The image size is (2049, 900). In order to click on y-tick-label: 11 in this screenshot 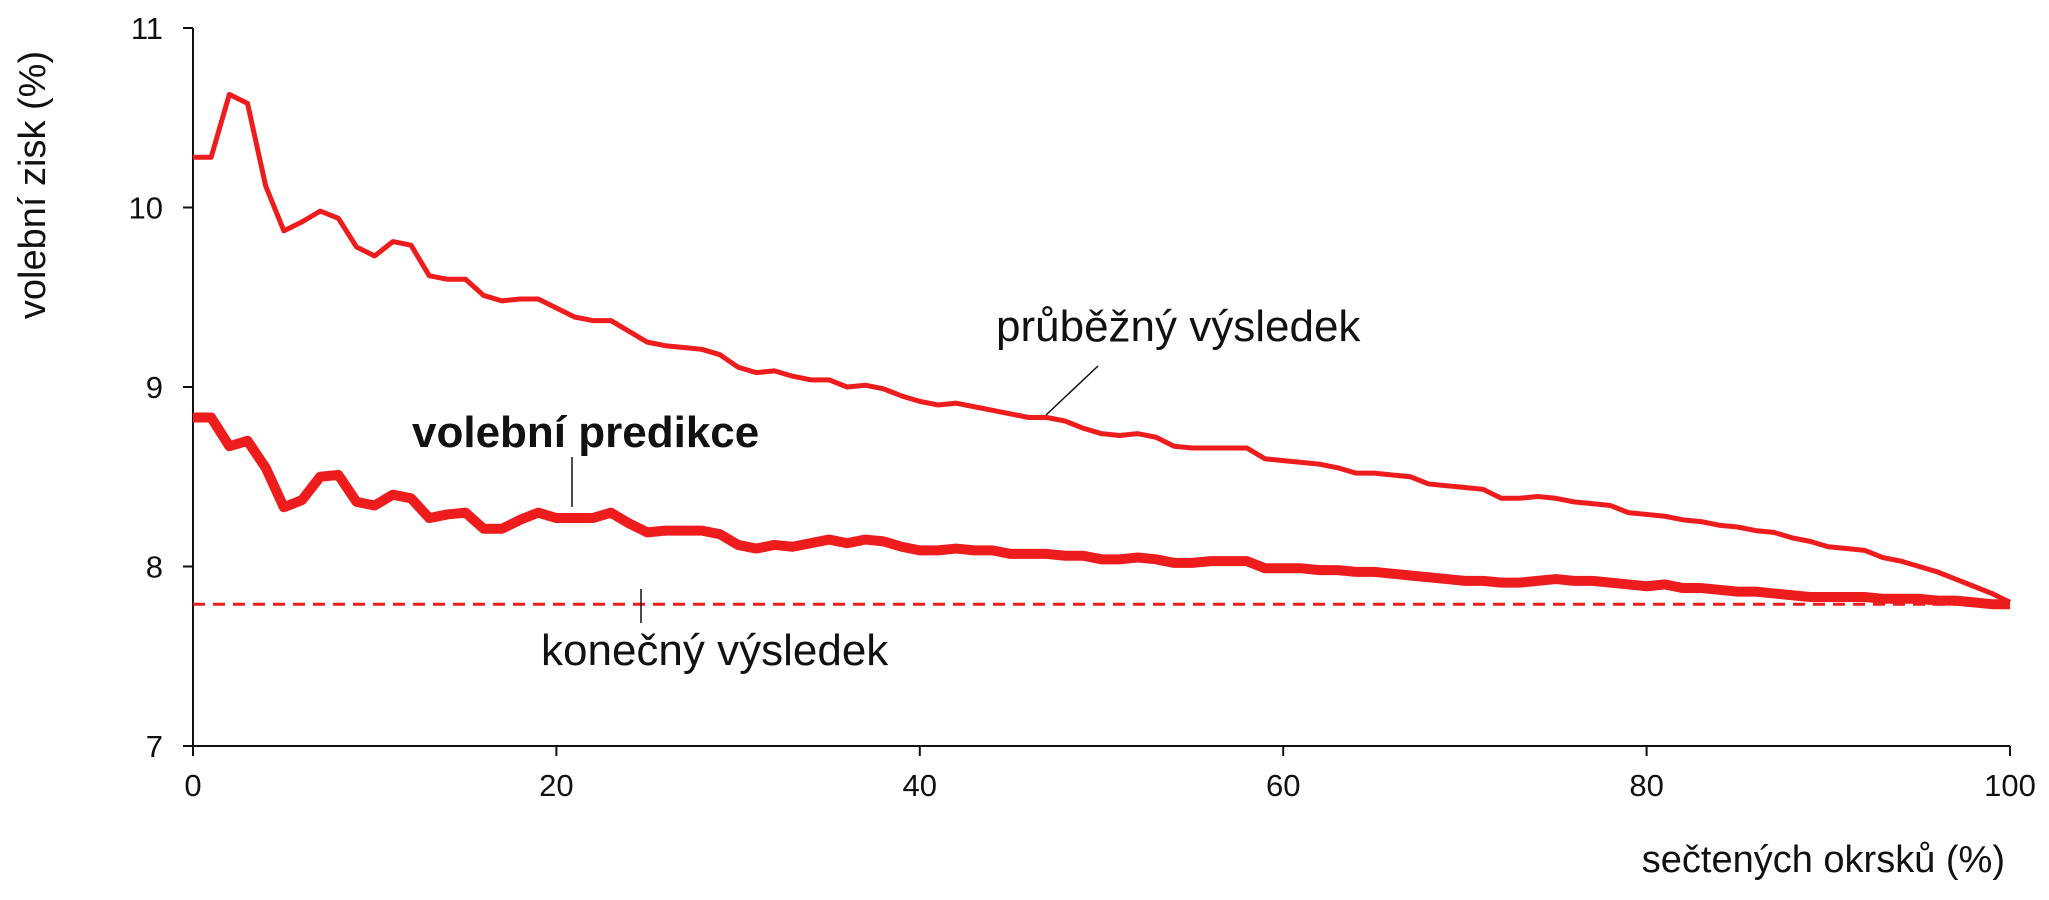, I will do `click(147, 28)`.